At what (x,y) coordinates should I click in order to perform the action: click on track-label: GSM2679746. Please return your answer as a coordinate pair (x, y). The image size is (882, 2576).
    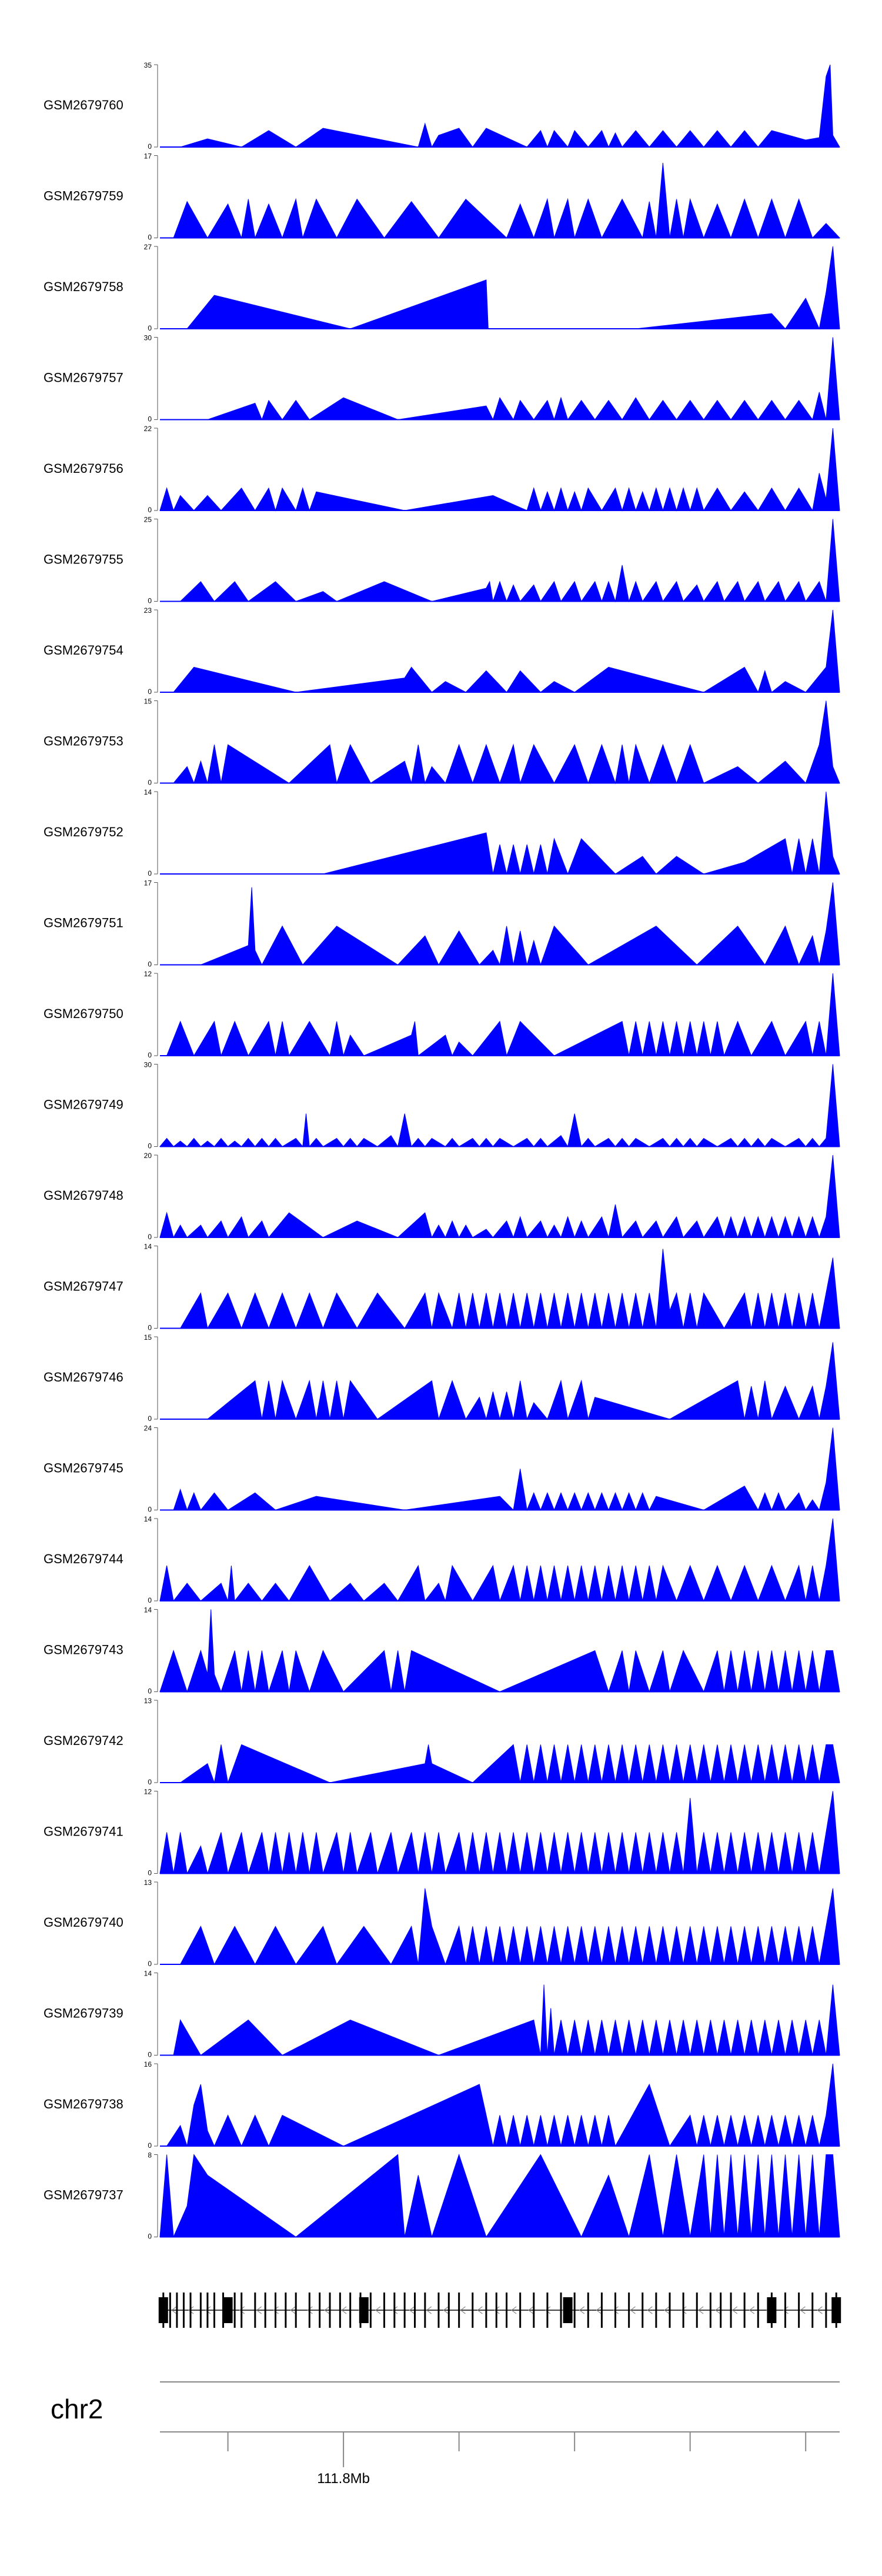
    Looking at the image, I should click on (83, 1377).